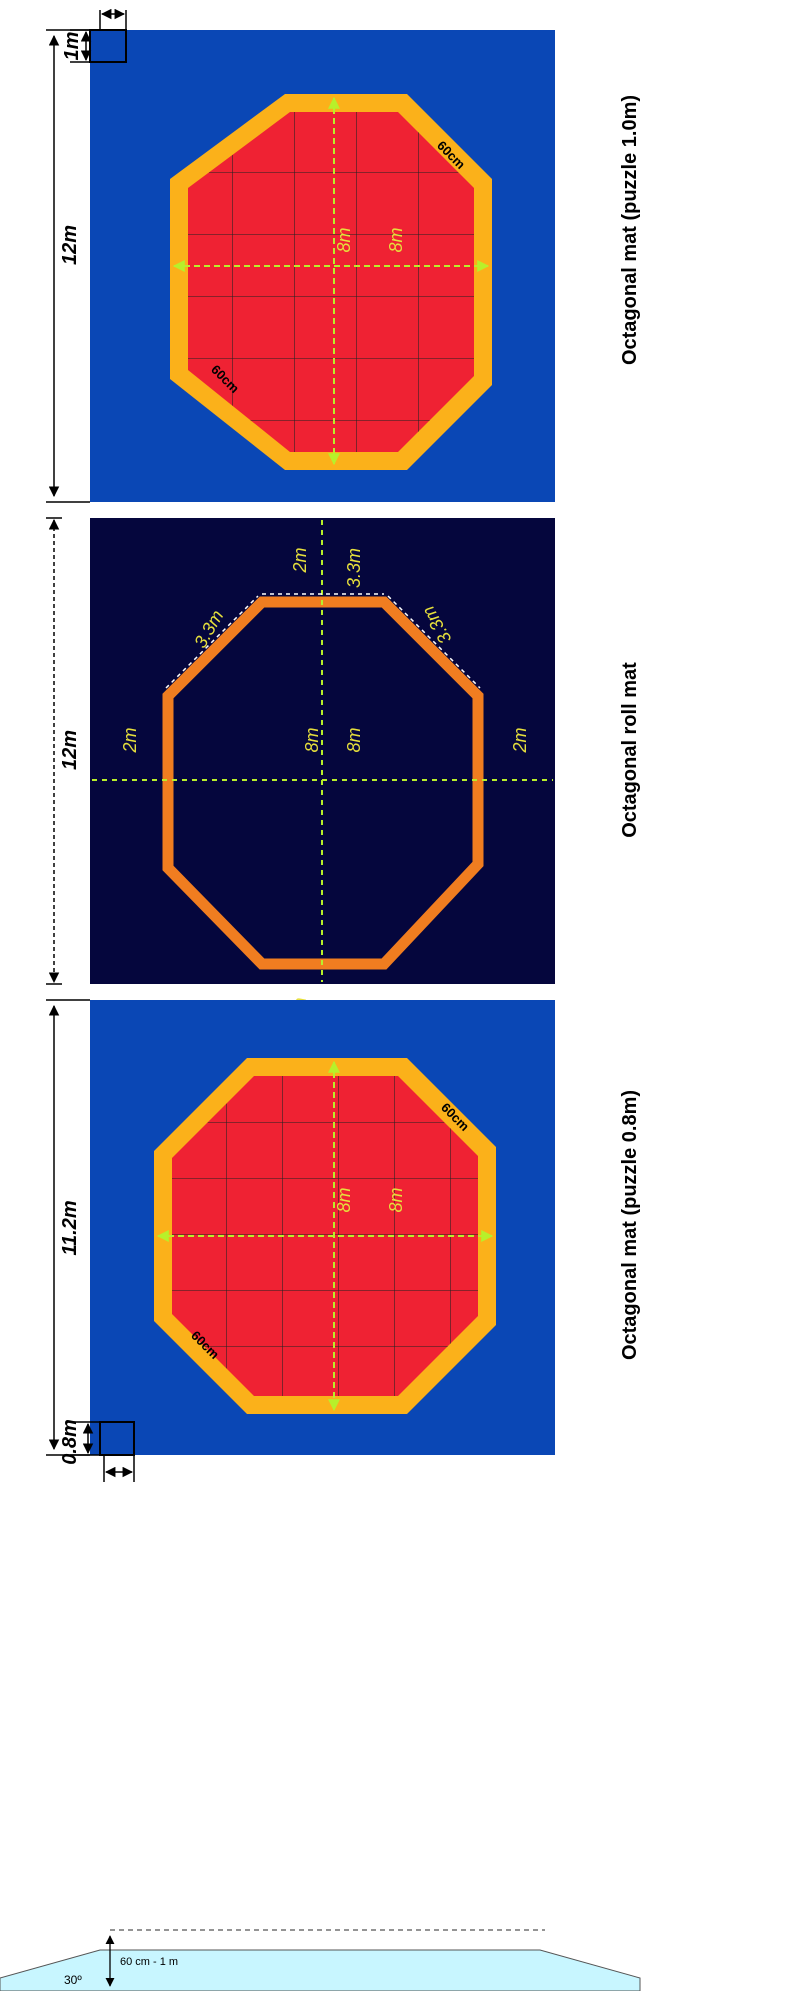 The image size is (799, 1996). Describe the element at coordinates (396, 239) in the screenshot. I see `top-diagonal-label-2: 8m` at that location.